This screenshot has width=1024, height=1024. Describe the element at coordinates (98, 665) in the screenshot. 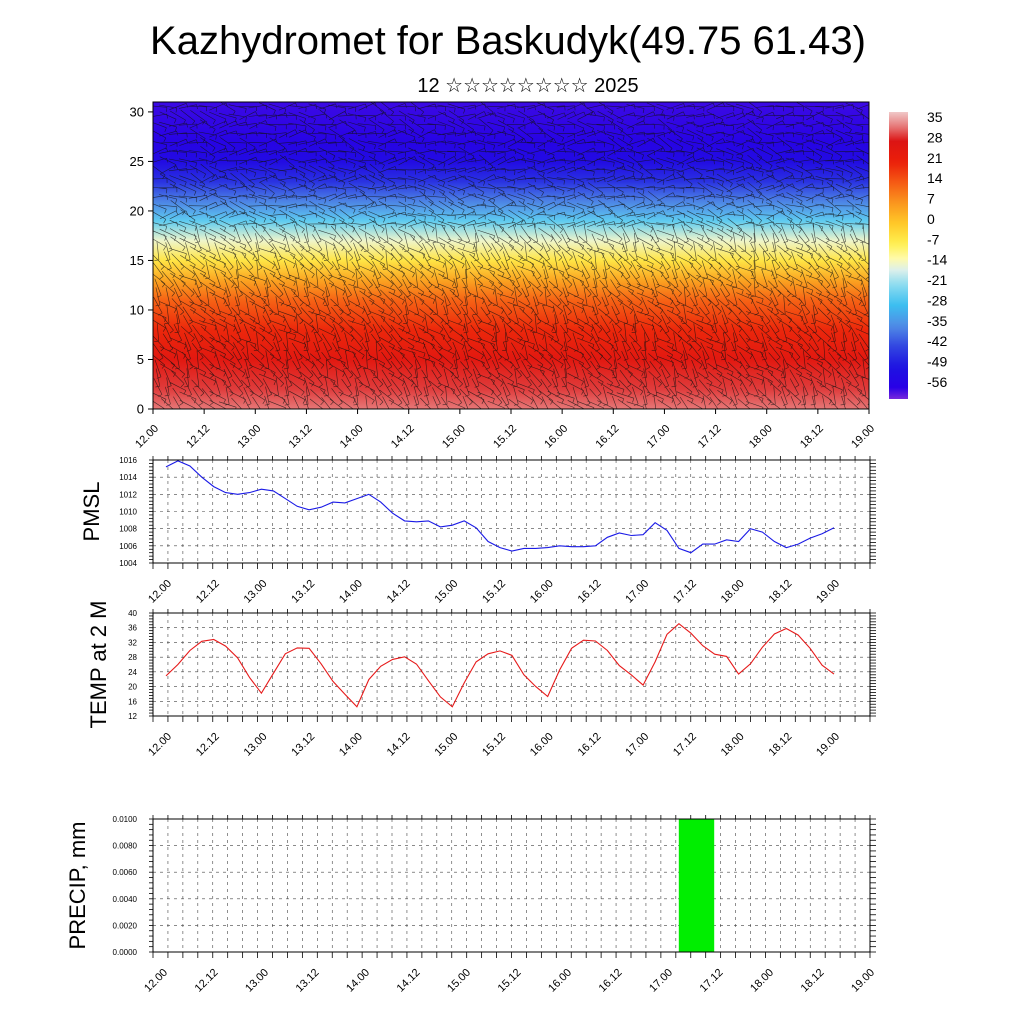

I see `temp2m-ylabel: TEMP at 2 M` at that location.